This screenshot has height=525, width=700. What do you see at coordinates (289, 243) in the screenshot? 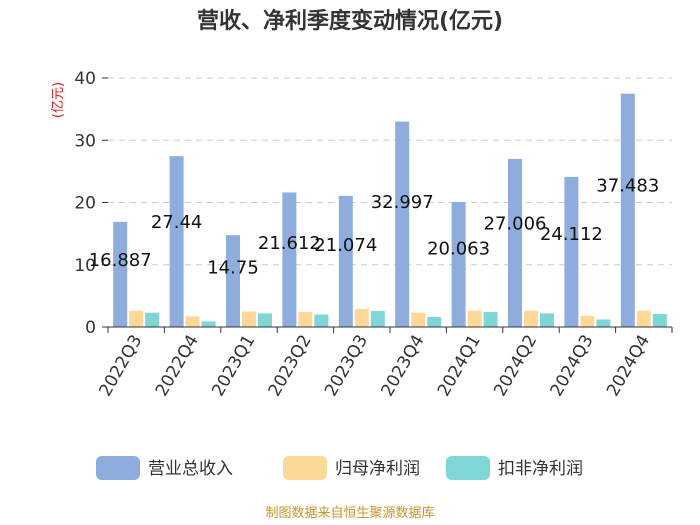
I see `bar-value-label: 21.612` at bounding box center [289, 243].